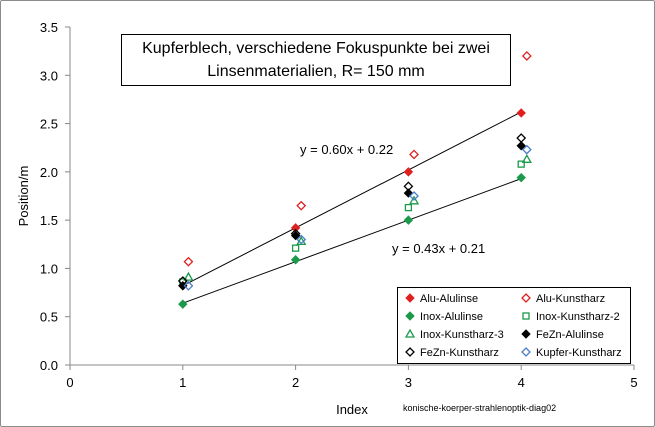  What do you see at coordinates (49, 220) in the screenshot?
I see `y-tick-label: 1.5` at bounding box center [49, 220].